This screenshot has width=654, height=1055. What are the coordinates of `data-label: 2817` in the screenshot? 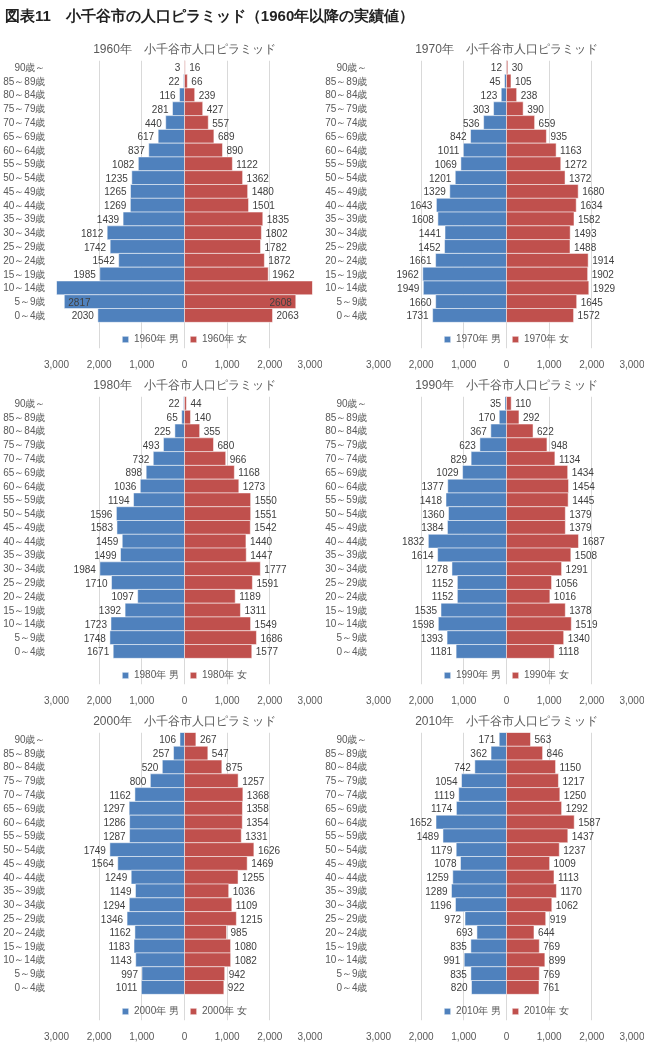 It's located at (79, 302).